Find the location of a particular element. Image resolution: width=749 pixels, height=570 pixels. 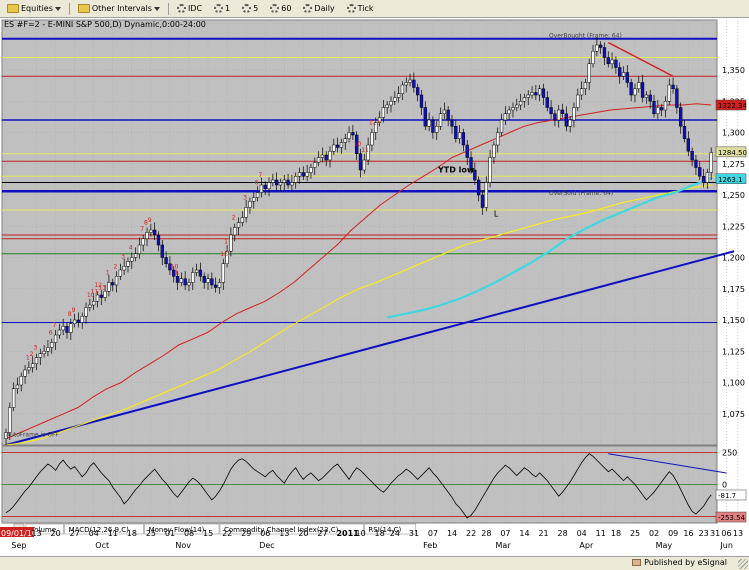

start-date-badge is located at coordinates (17, 532).